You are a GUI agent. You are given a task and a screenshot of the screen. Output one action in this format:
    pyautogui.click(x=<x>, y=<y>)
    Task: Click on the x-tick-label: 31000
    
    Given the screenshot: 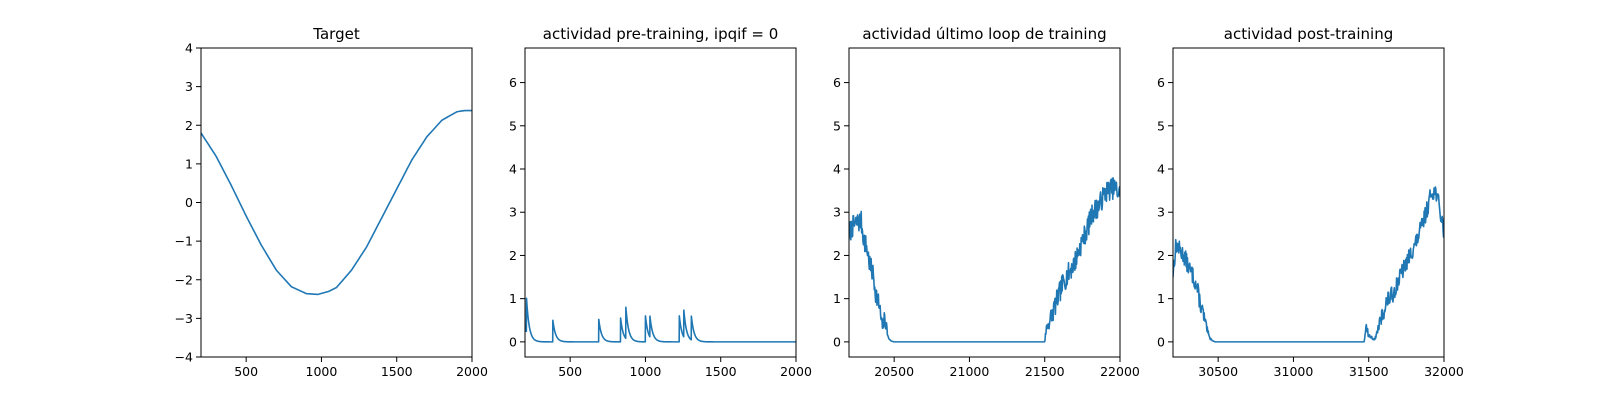 What is the action you would take?
    pyautogui.click(x=1294, y=371)
    